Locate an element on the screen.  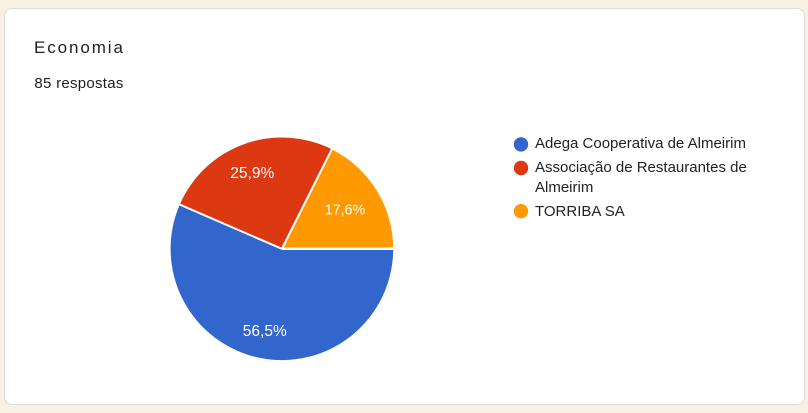
svg-text: 17,6% is located at coordinates (345, 211).